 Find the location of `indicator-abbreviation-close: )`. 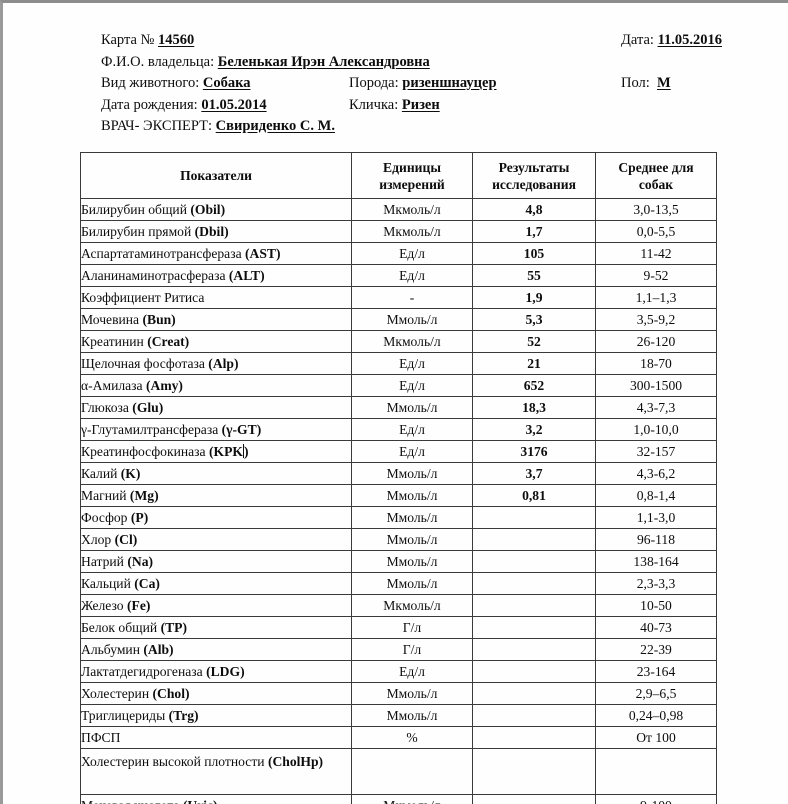

indicator-abbreviation-close: ) is located at coordinates (246, 451).